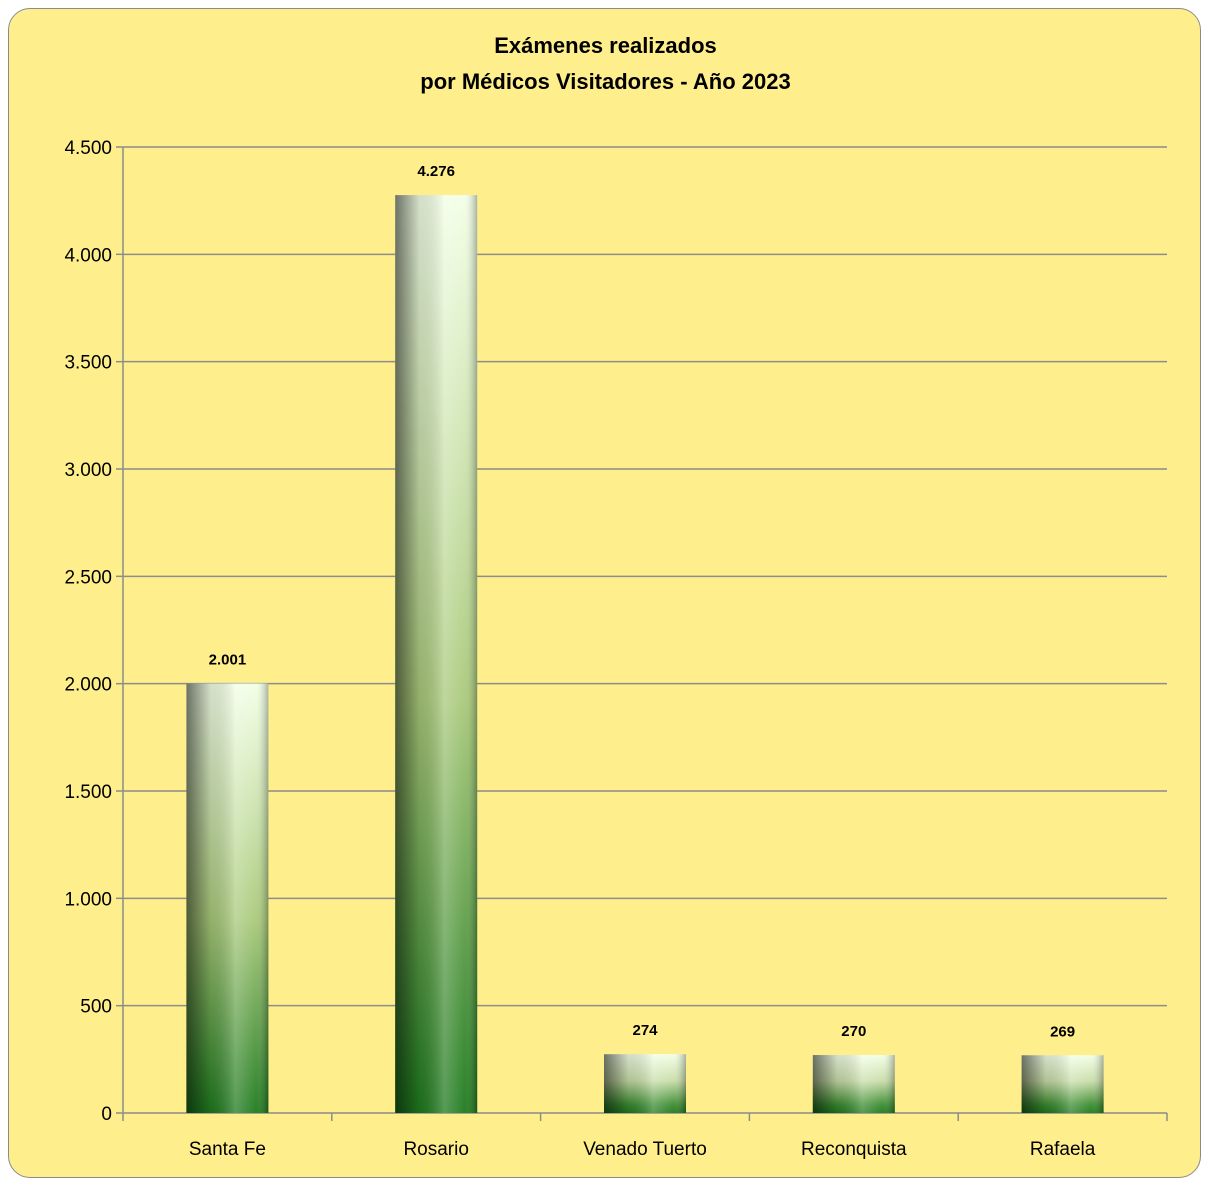  Describe the element at coordinates (106, 1114) in the screenshot. I see `y-tick-label: 0` at that location.